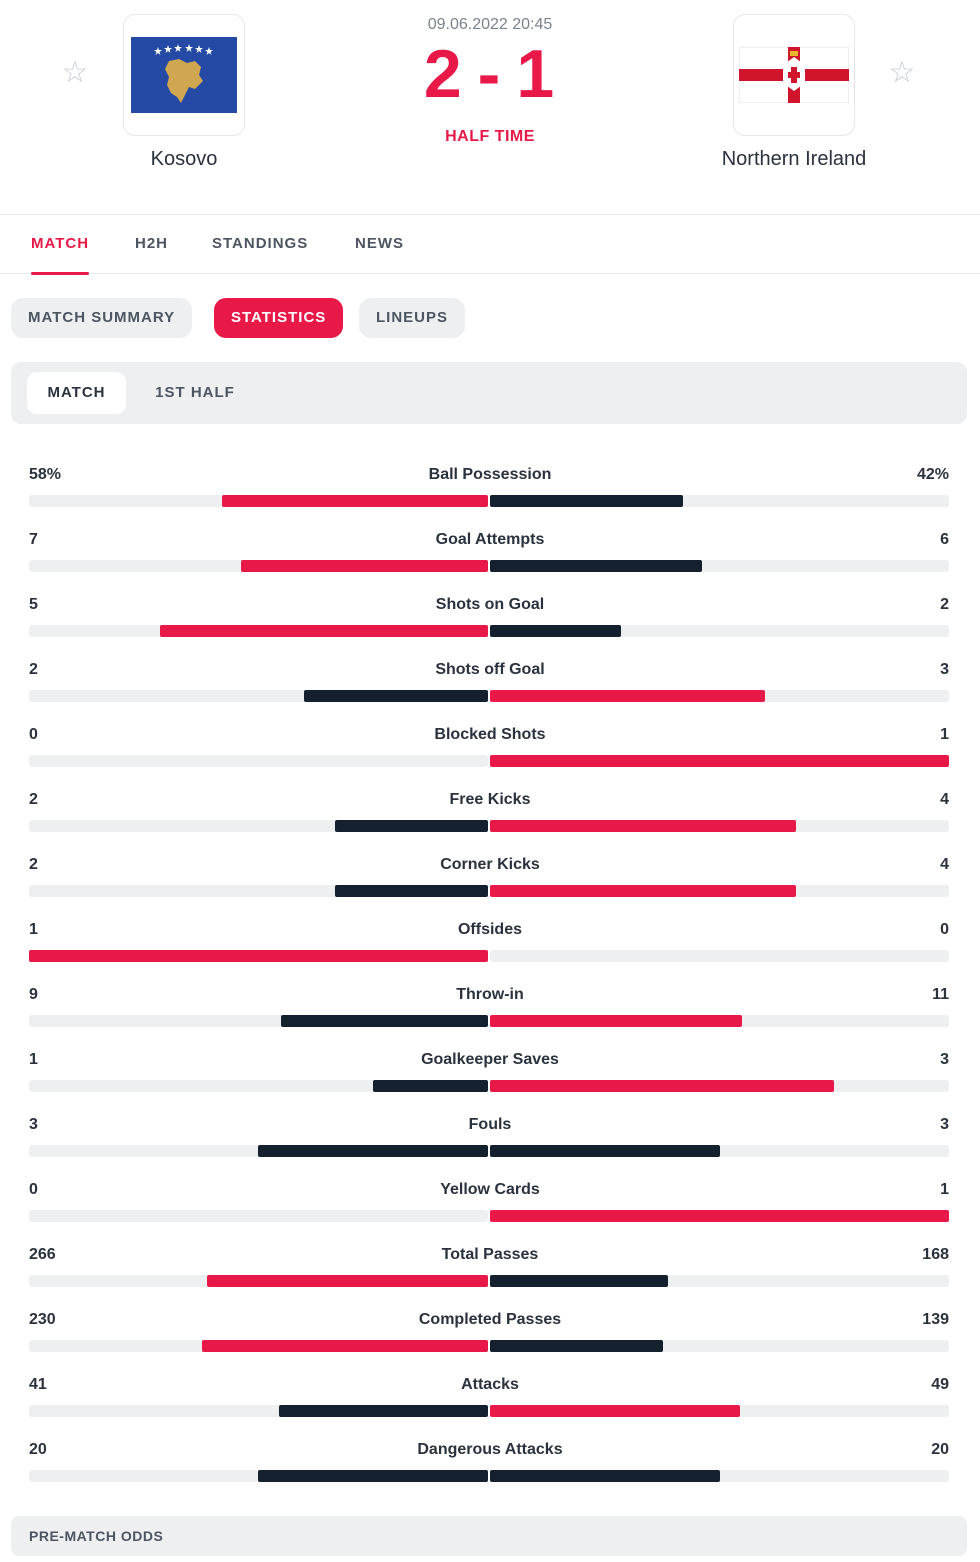 This screenshot has height=1562, width=980. I want to click on stat-row: 5 Shots on Goal 2, so click(490, 622).